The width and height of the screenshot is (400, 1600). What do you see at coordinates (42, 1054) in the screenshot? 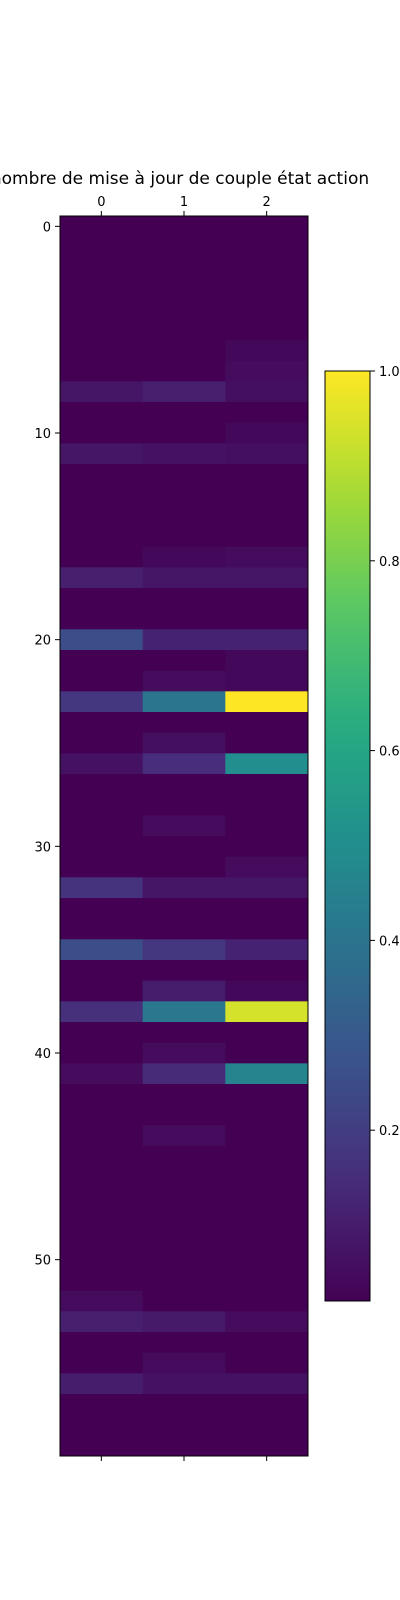
I see `y-tick-label: 40` at bounding box center [42, 1054].